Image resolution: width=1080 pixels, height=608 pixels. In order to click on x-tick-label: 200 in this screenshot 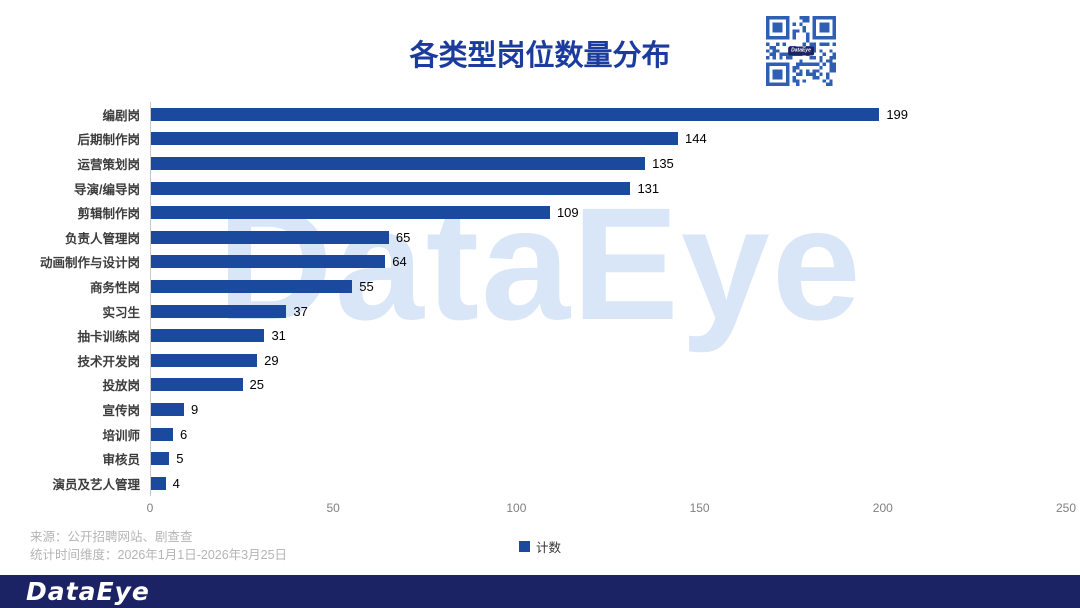, I will do `click(882, 507)`.